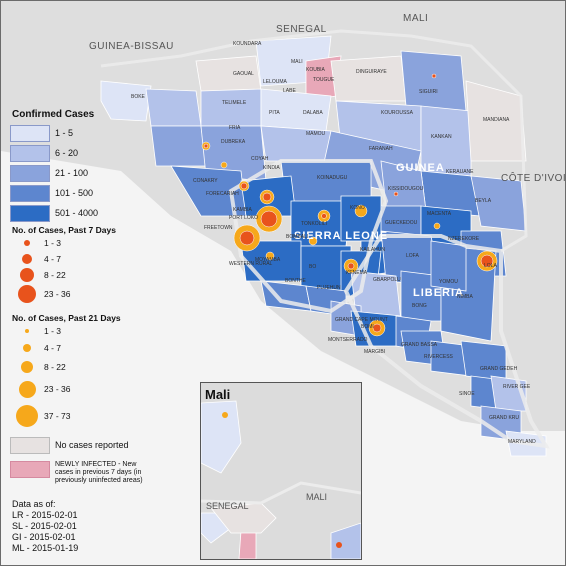  I want to click on past21-label: 37 - 73, so click(57, 416).